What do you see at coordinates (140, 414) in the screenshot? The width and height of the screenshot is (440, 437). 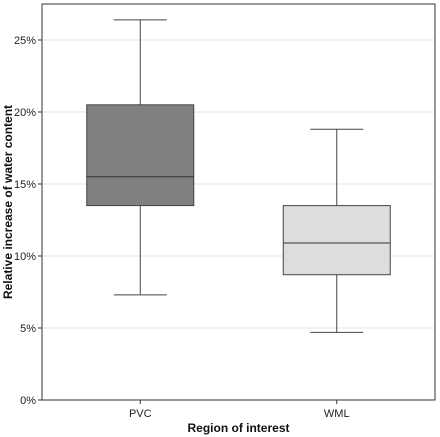 I see `x-tick-label: PVC` at bounding box center [140, 414].